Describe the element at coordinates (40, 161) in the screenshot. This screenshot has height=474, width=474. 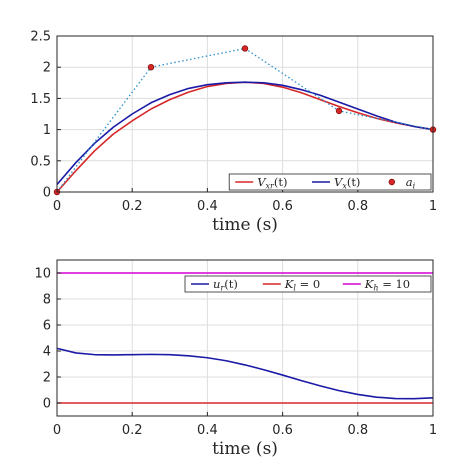
I see `y-tick-label: 0.5` at that location.